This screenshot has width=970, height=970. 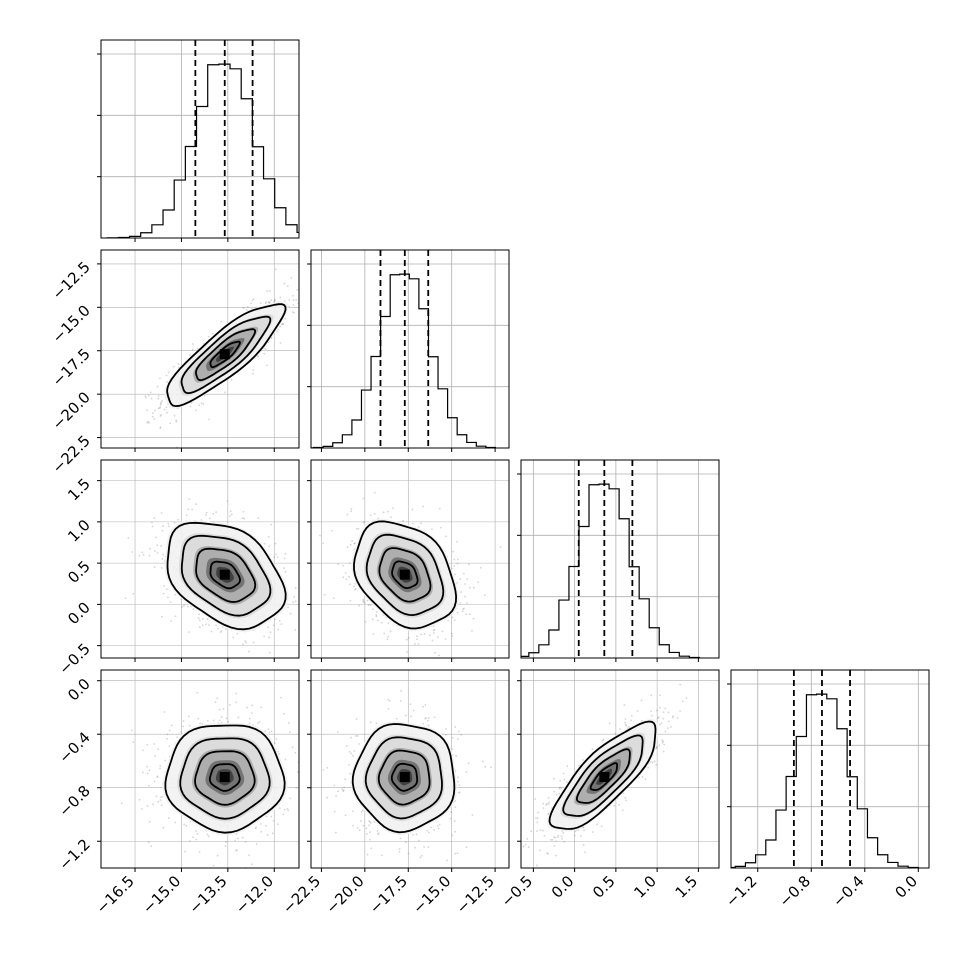 What do you see at coordinates (115, 894) in the screenshot?
I see `x-tick-label: −16.5` at bounding box center [115, 894].